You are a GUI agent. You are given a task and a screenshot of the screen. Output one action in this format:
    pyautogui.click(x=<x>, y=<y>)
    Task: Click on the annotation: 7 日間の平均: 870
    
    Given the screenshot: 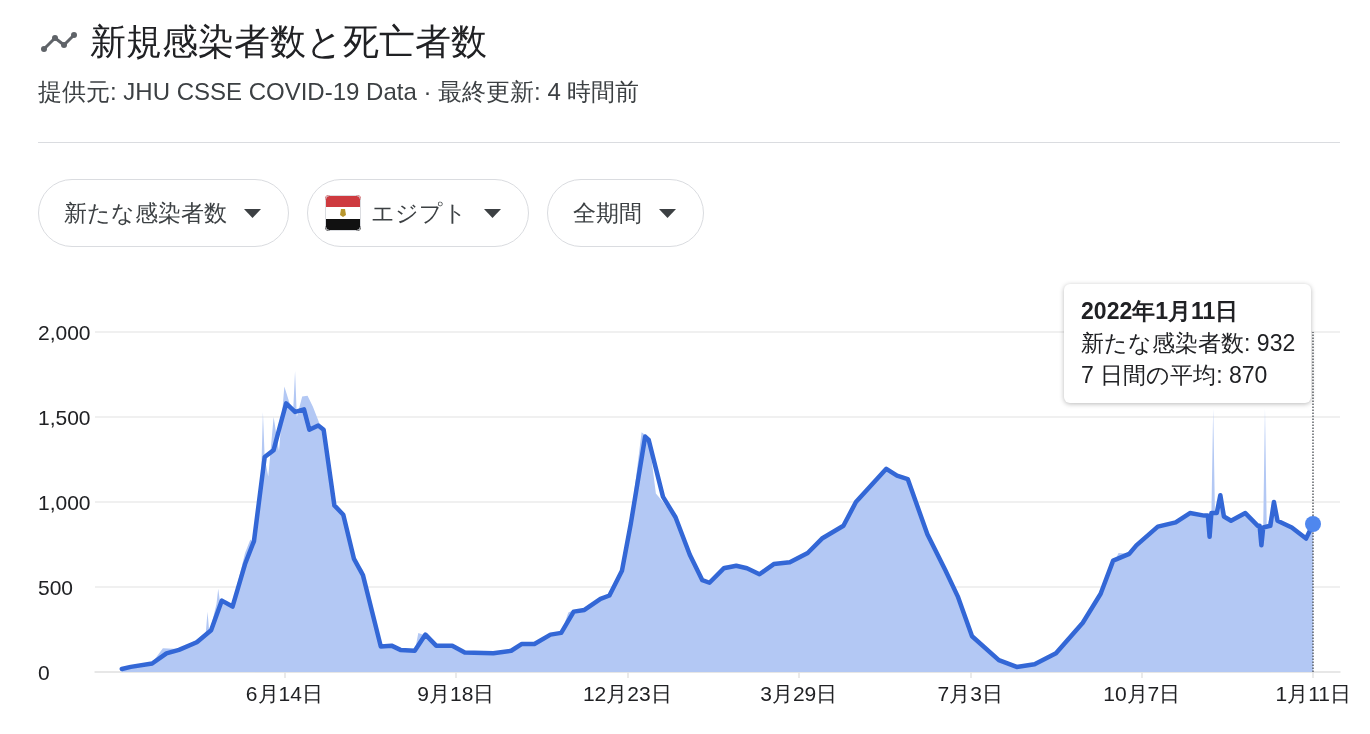 What is the action you would take?
    pyautogui.click(x=1175, y=375)
    